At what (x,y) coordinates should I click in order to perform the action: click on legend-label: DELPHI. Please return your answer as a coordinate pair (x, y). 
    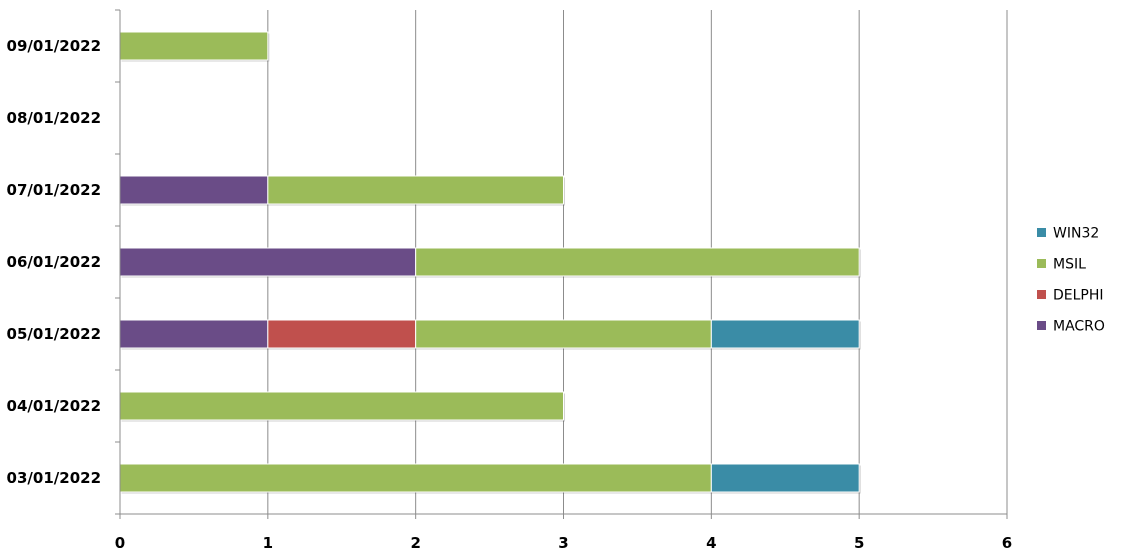
    Looking at the image, I should click on (1078, 296).